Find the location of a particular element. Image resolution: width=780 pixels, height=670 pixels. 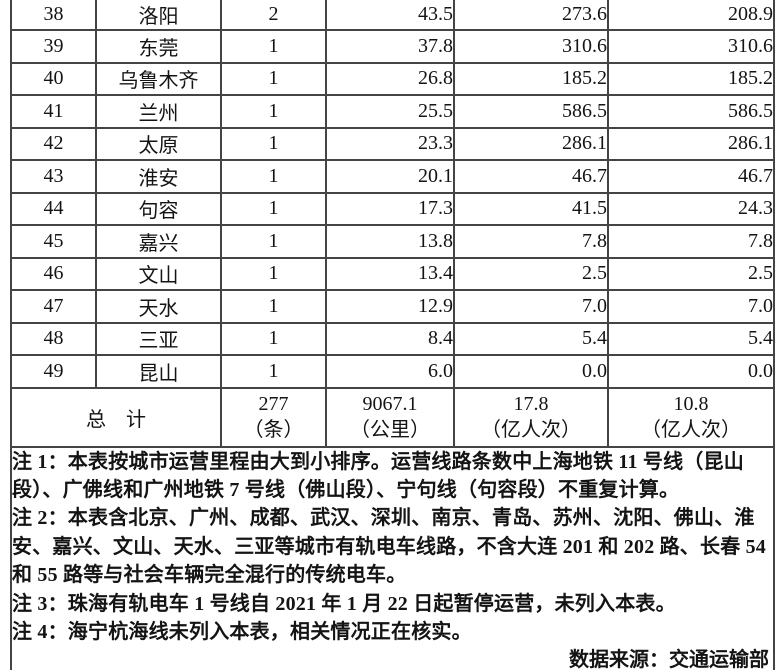

city-cell: 昆山 is located at coordinates (158, 371).